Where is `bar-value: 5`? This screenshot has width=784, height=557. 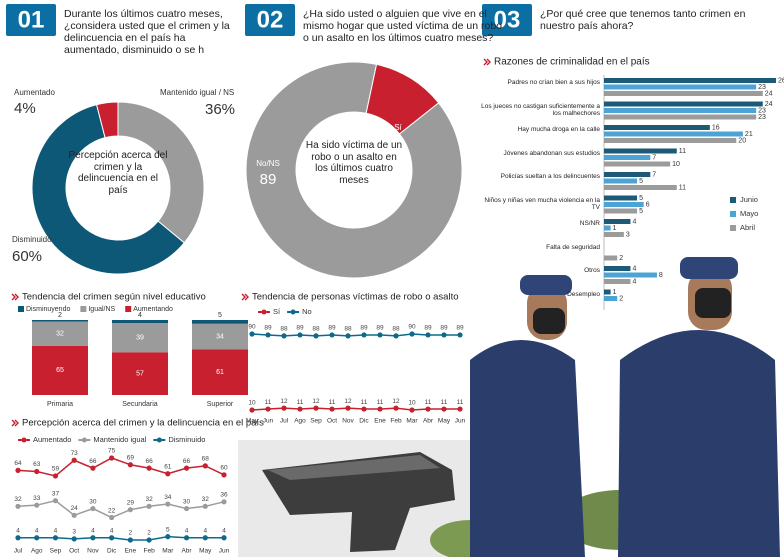 bar-value: 5 is located at coordinates (641, 181).